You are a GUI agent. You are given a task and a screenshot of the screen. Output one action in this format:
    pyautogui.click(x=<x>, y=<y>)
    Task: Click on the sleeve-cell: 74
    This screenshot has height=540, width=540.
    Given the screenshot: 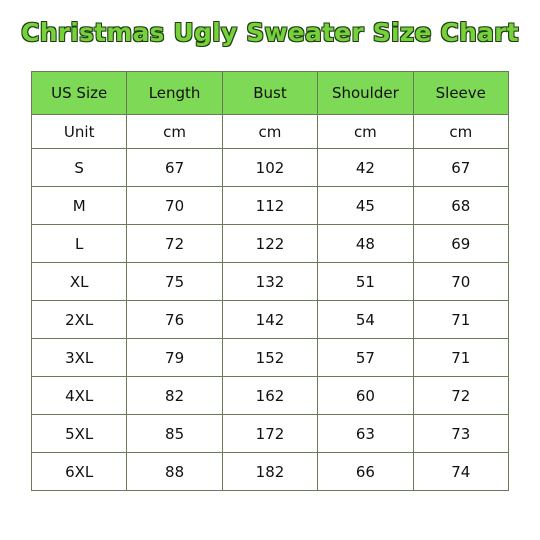 What is the action you would take?
    pyautogui.click(x=461, y=471)
    